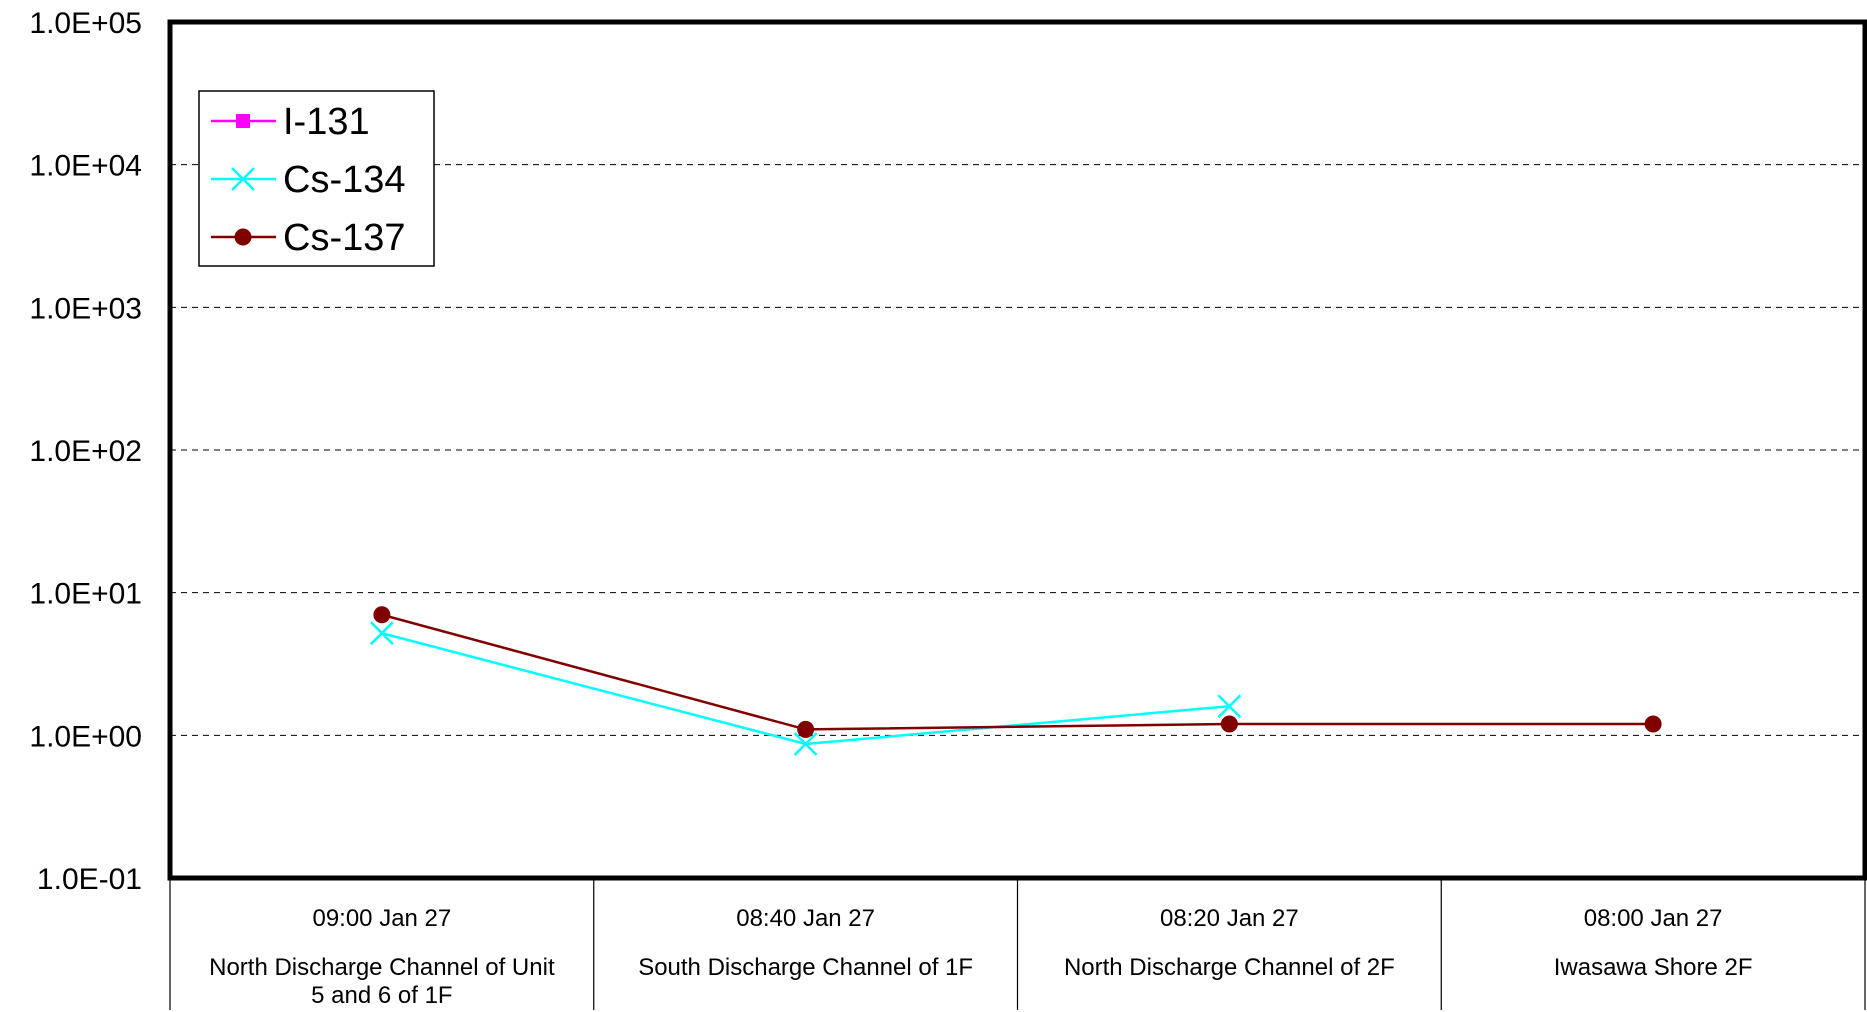 Image resolution: width=1867 pixels, height=1012 pixels. What do you see at coordinates (85, 23) in the screenshot?
I see `y-tick-label: 1.0E+05` at bounding box center [85, 23].